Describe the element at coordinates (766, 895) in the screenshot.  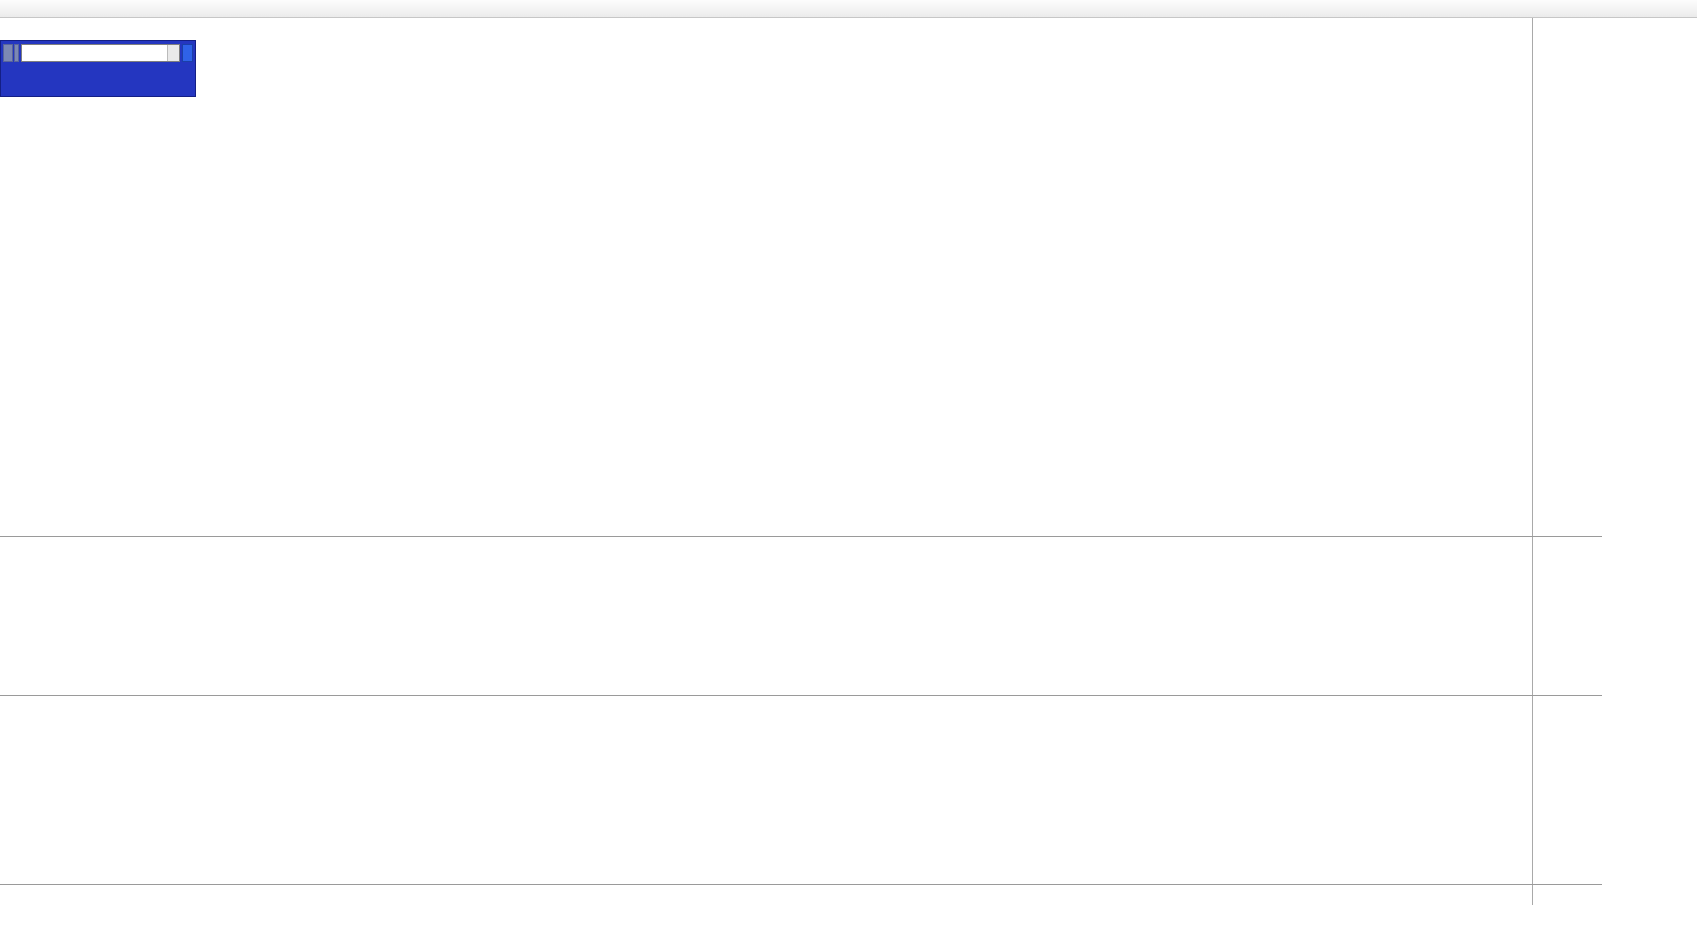
I see `time-axis` at that location.